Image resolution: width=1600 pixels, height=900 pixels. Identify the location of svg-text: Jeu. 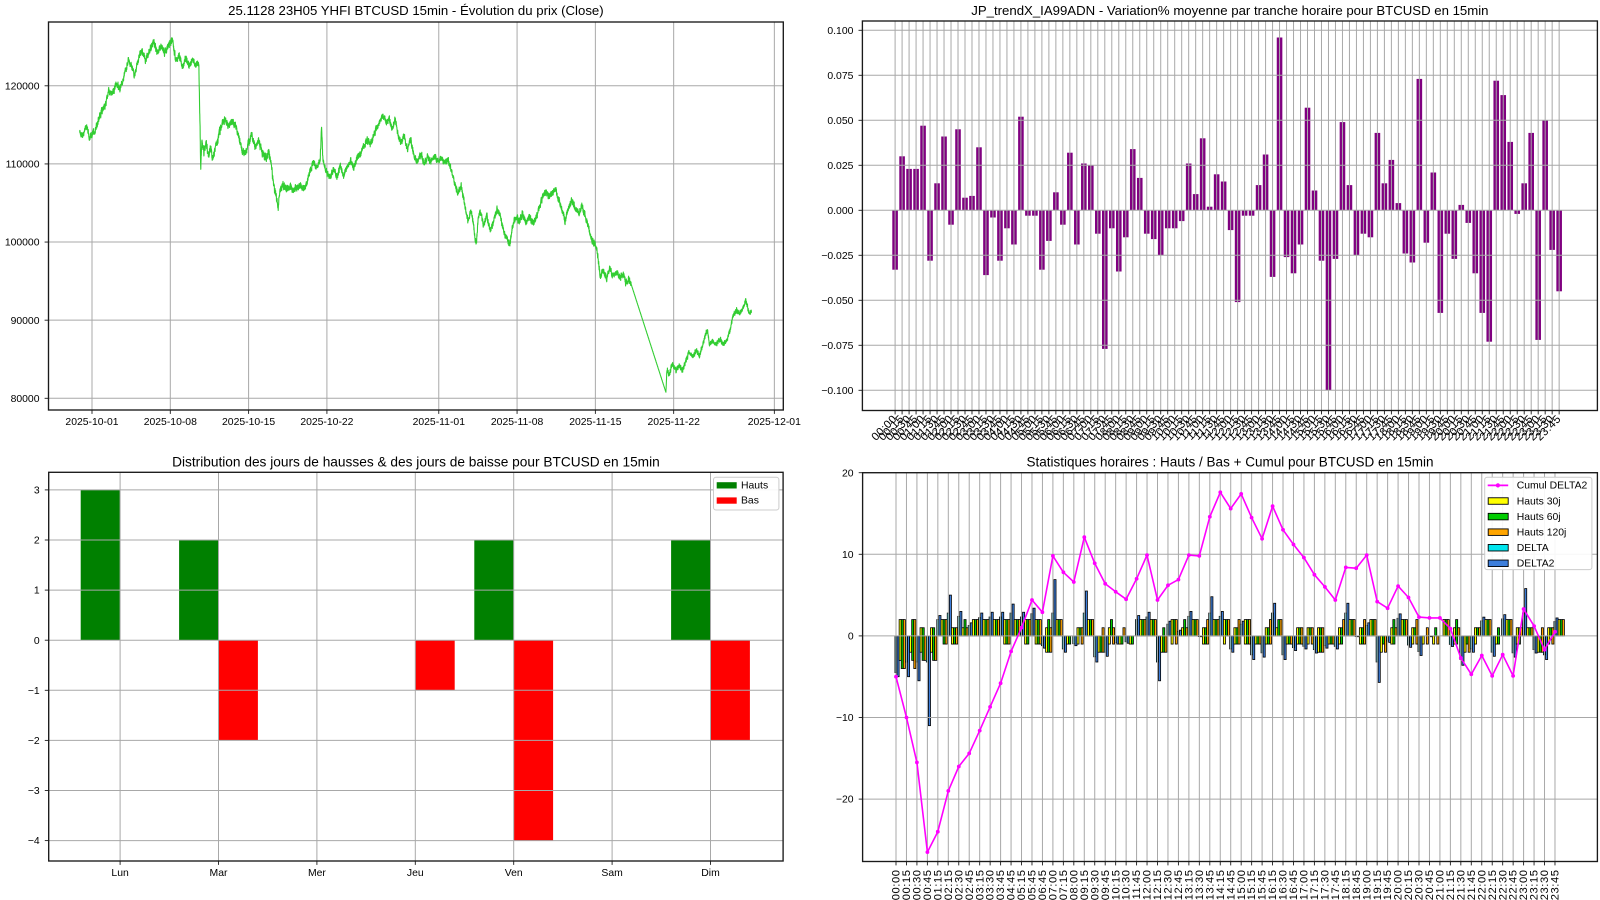
(415, 873).